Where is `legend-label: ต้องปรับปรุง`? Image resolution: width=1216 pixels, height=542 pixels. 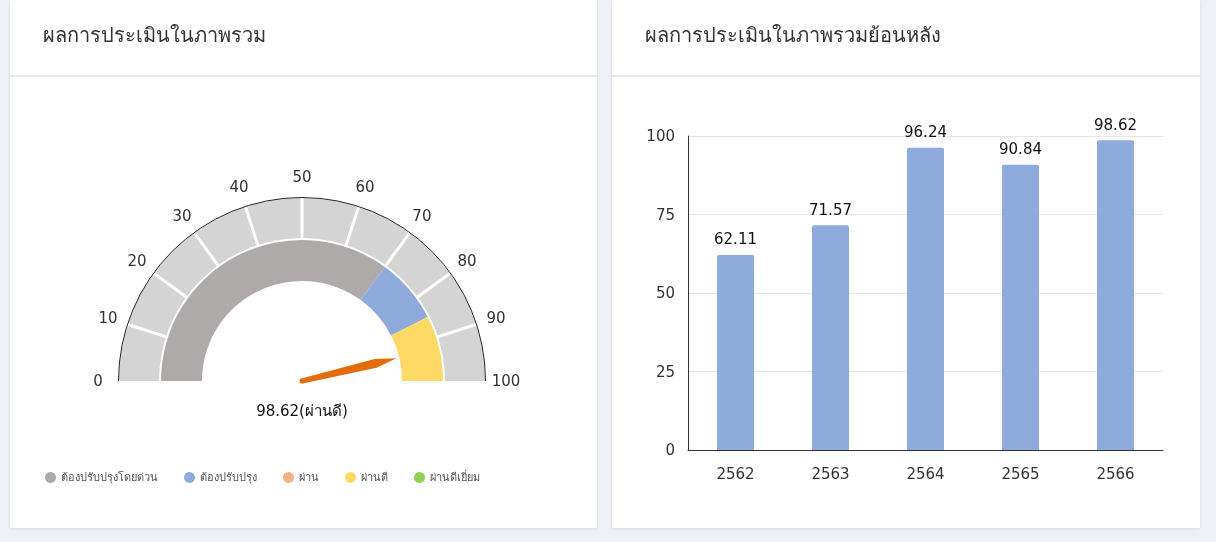 legend-label: ต้องปรับปรุง is located at coordinates (228, 477).